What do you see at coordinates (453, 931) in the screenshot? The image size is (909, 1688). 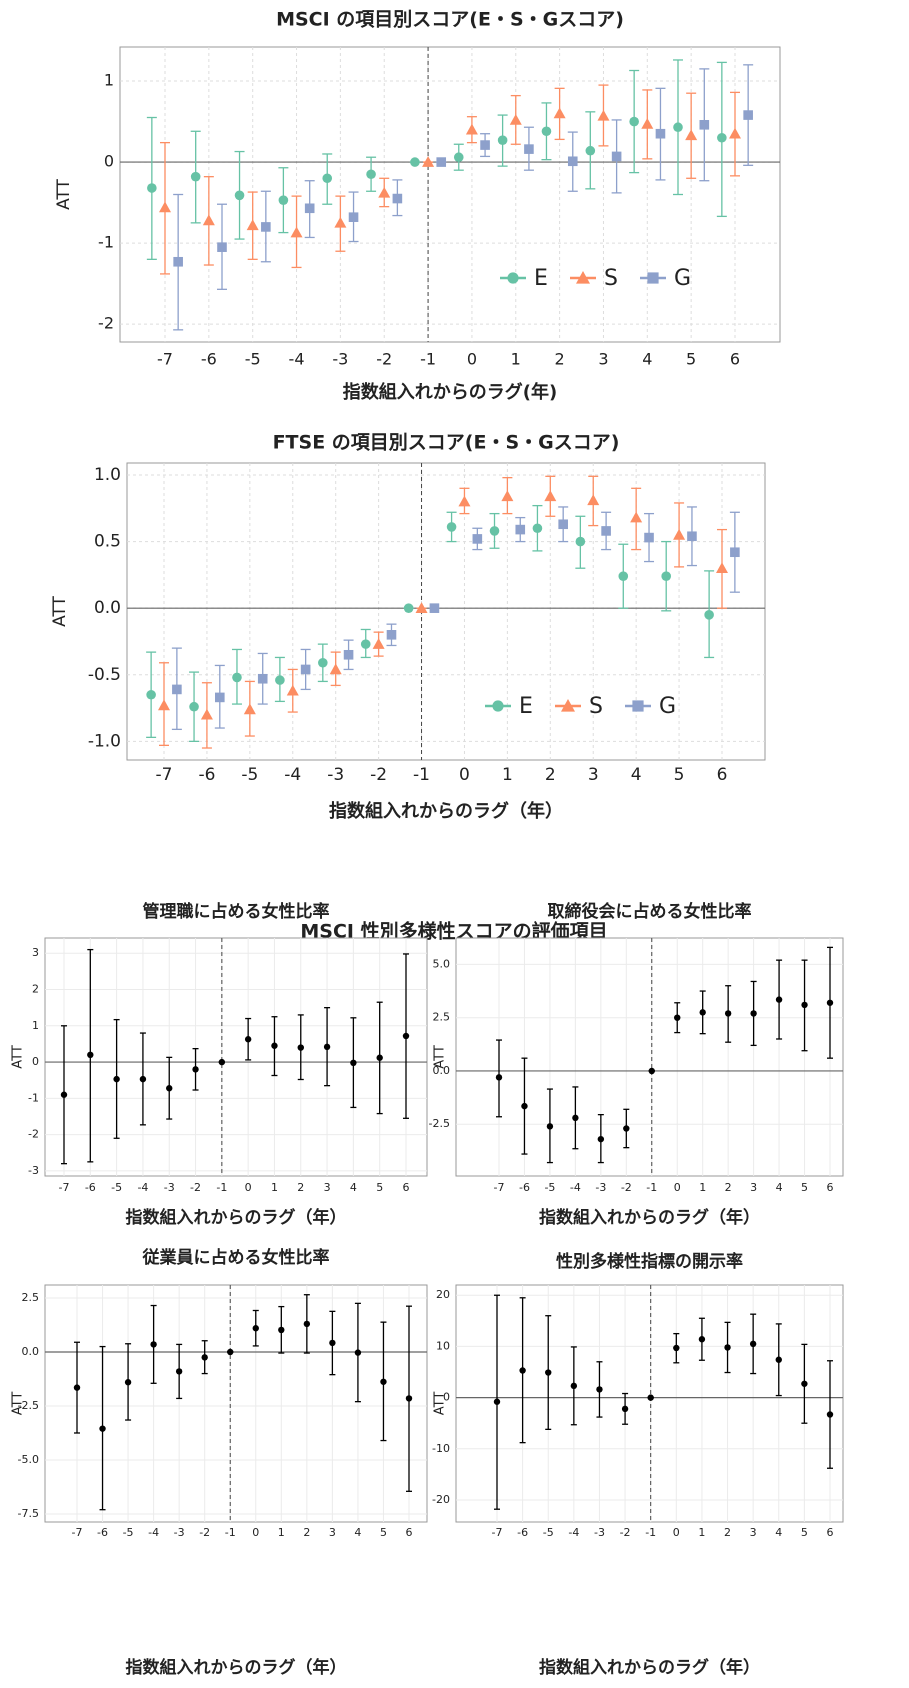 I see `section-title: MSCI 性別多様性スコアの評価項目` at bounding box center [453, 931].